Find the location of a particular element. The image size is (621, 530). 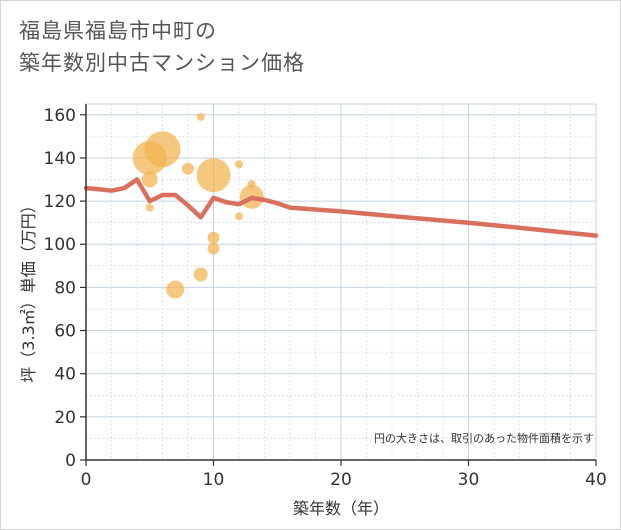

y-tick-label: 100 is located at coordinates (60, 245).